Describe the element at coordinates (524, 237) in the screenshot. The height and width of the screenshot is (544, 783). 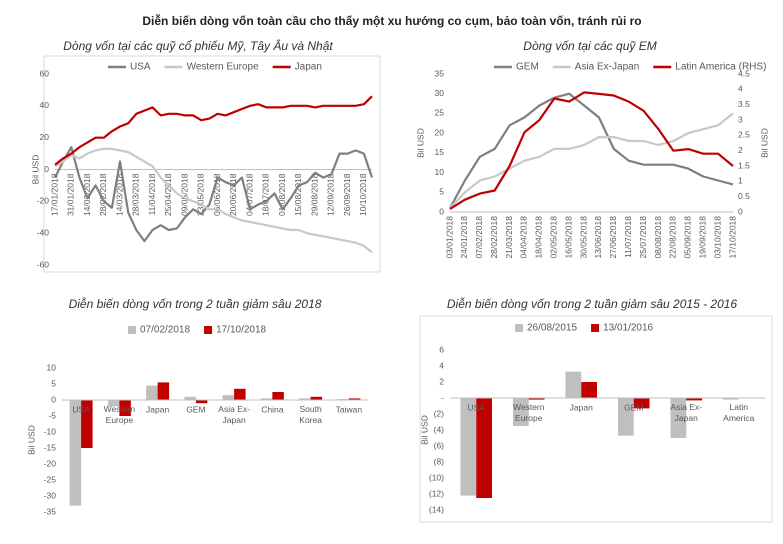
I see `x-tick-label: 04/04/2018` at that location.